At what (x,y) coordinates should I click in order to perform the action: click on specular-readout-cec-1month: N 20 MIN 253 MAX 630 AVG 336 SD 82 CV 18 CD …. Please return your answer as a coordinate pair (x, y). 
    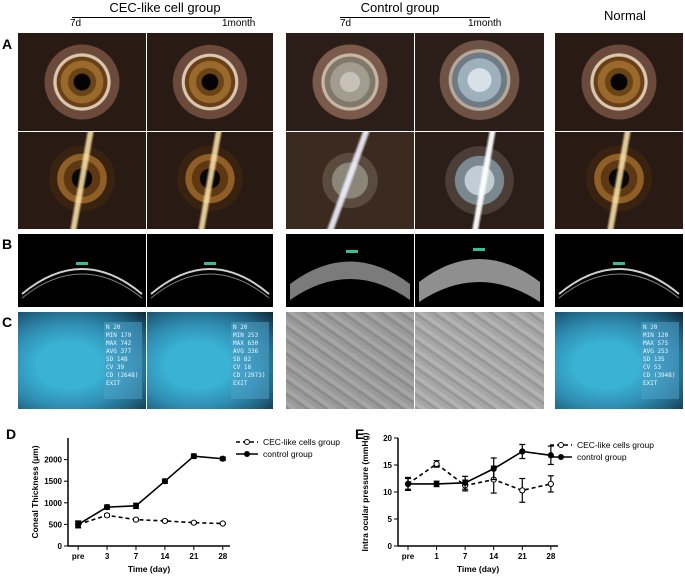
    Looking at the image, I should click on (250, 360).